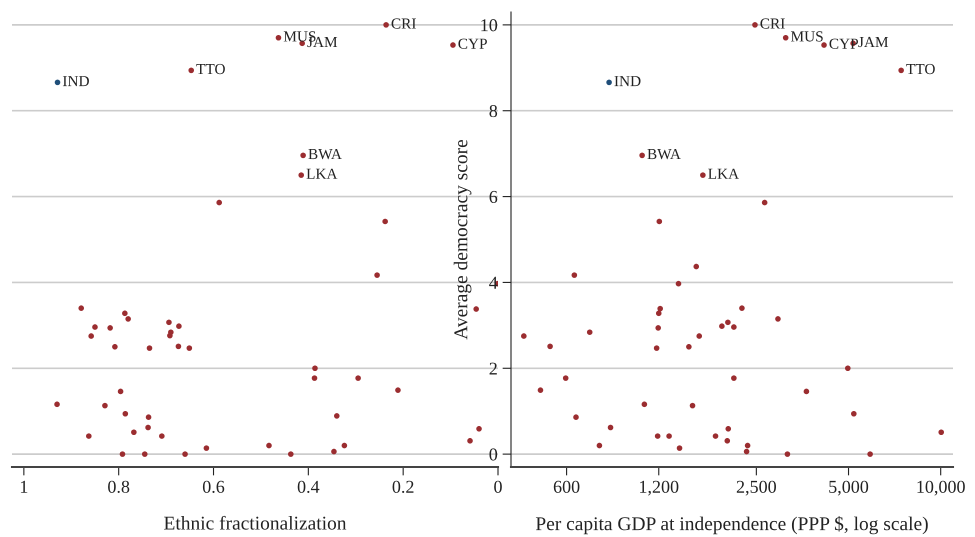 The image size is (975, 537). What do you see at coordinates (493, 454) in the screenshot?
I see `y-tick-label: 0` at bounding box center [493, 454].